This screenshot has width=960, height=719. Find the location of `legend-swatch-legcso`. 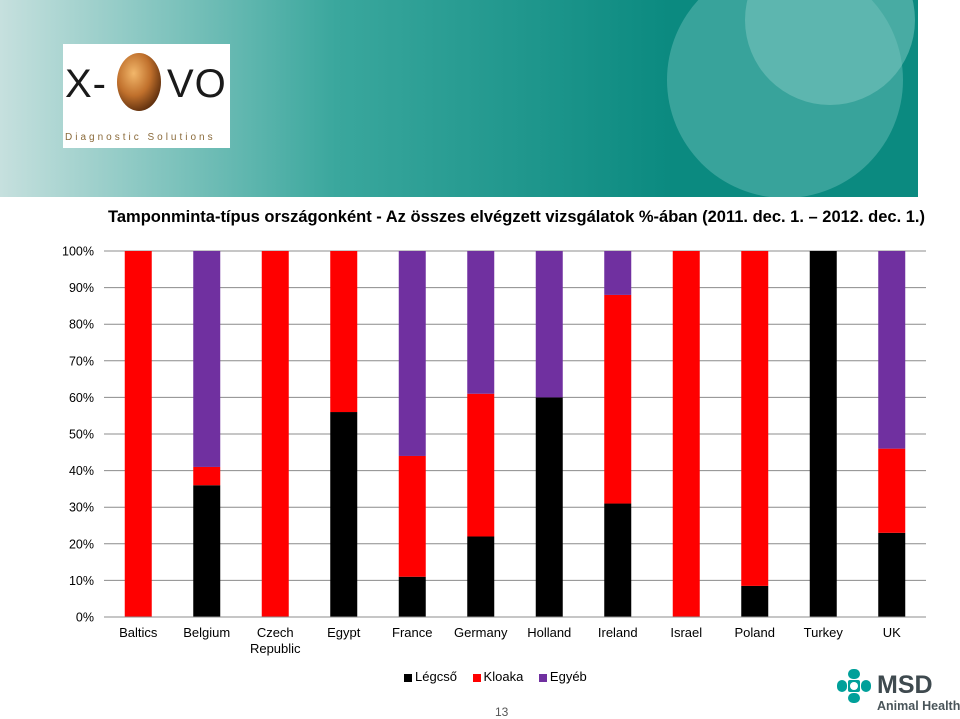

legend-swatch-legcso is located at coordinates (408, 677).